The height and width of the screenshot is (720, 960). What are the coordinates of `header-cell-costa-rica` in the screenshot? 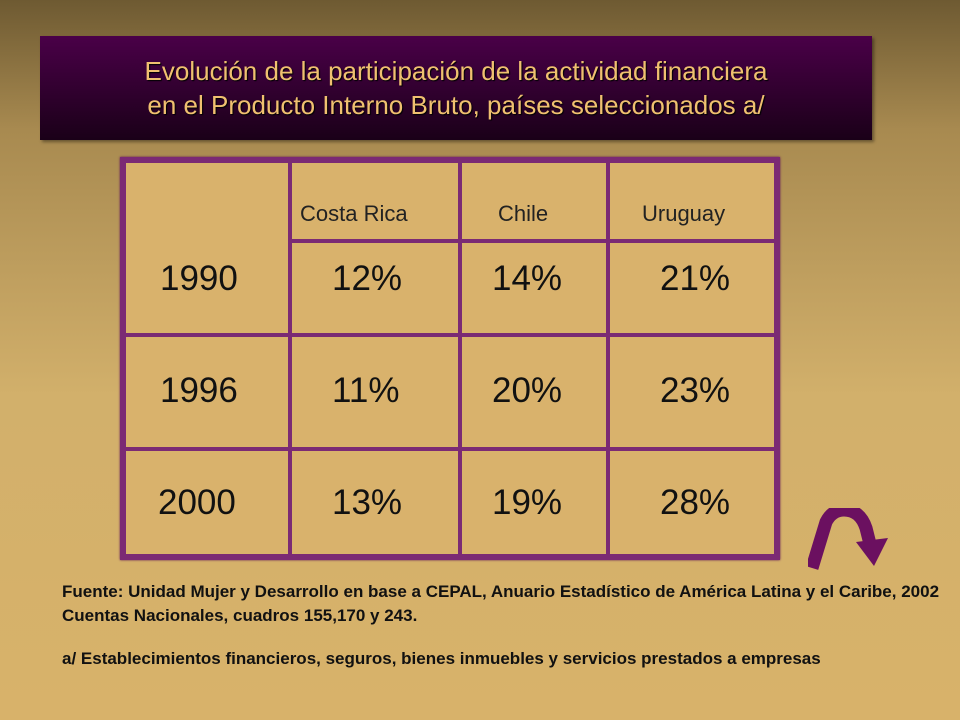 It's located at (375, 201).